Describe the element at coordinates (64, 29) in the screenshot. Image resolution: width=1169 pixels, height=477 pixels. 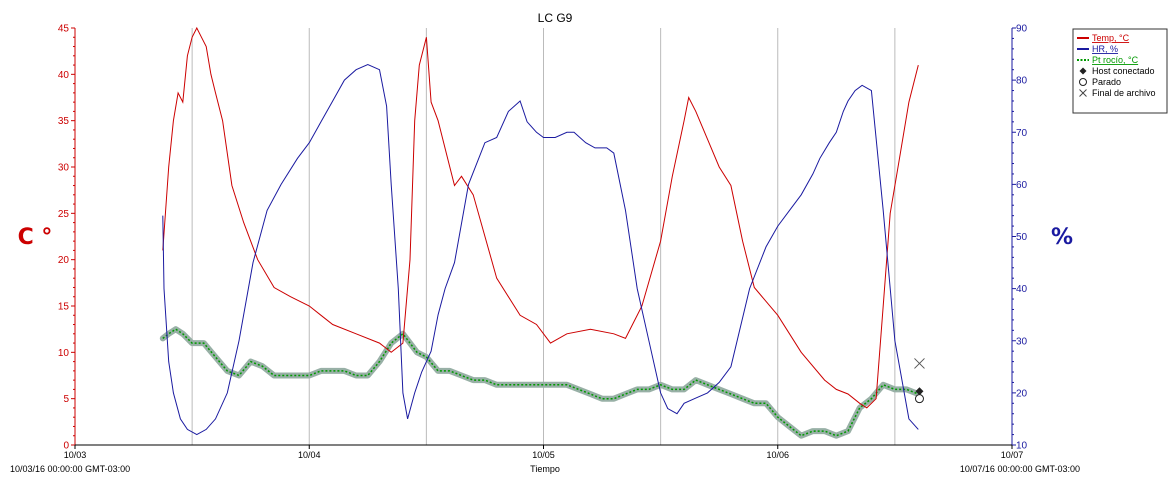
I see `left-tick-label: 45` at that location.